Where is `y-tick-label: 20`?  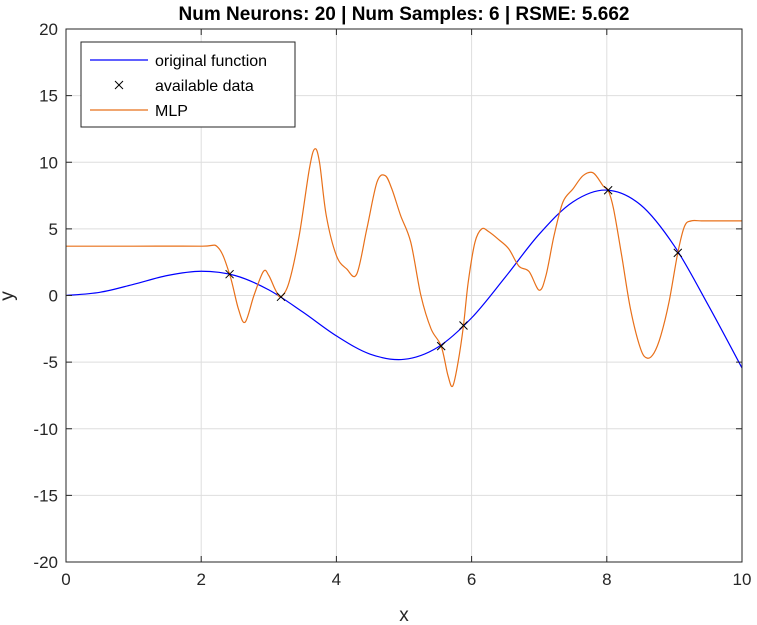 y-tick-label: 20 is located at coordinates (48, 29).